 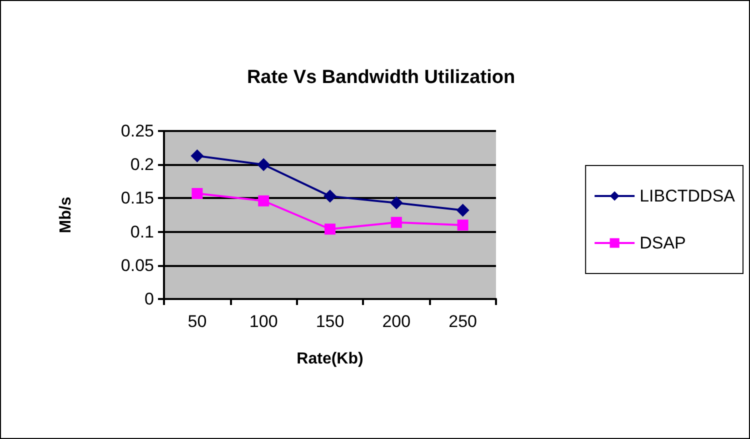 I want to click on x-tick-label: 150, so click(x=330, y=321).